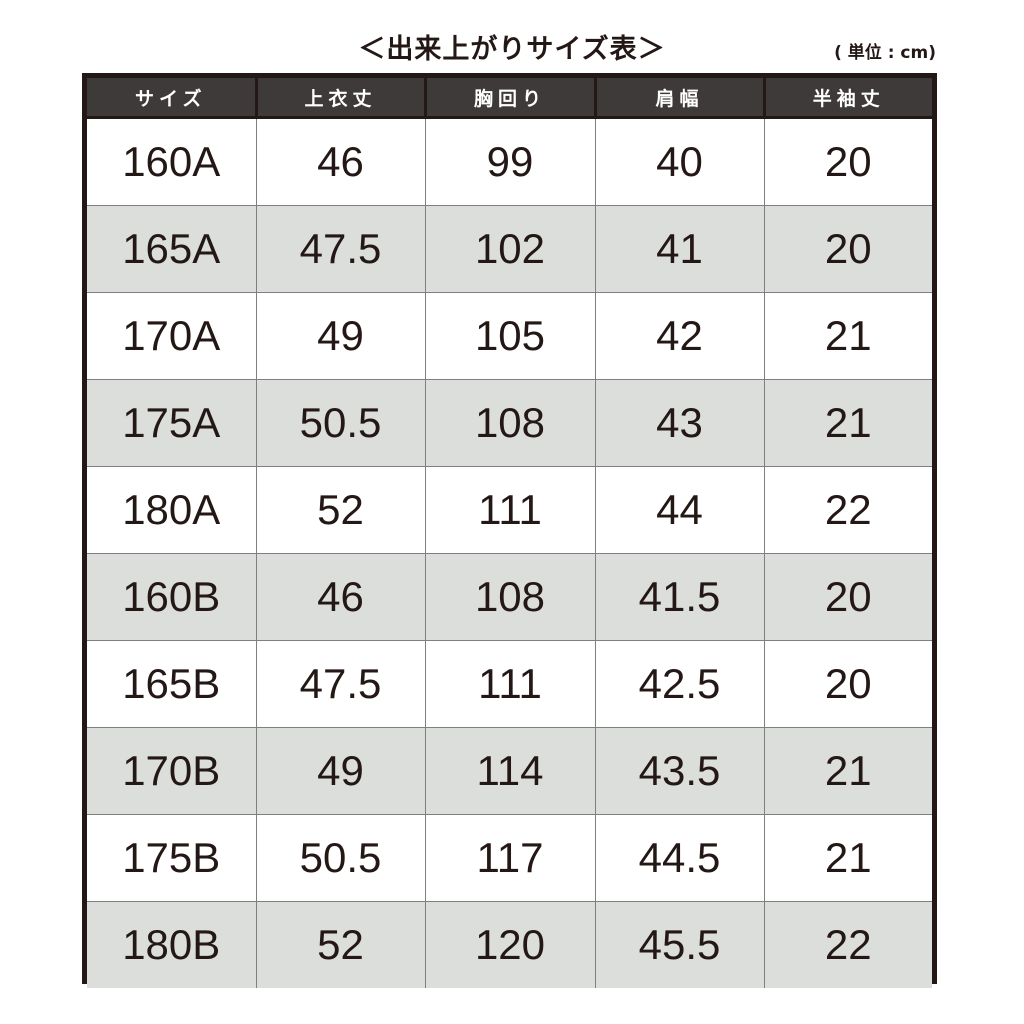 The height and width of the screenshot is (1024, 1024). I want to click on cell-chest: 114, so click(509, 771).